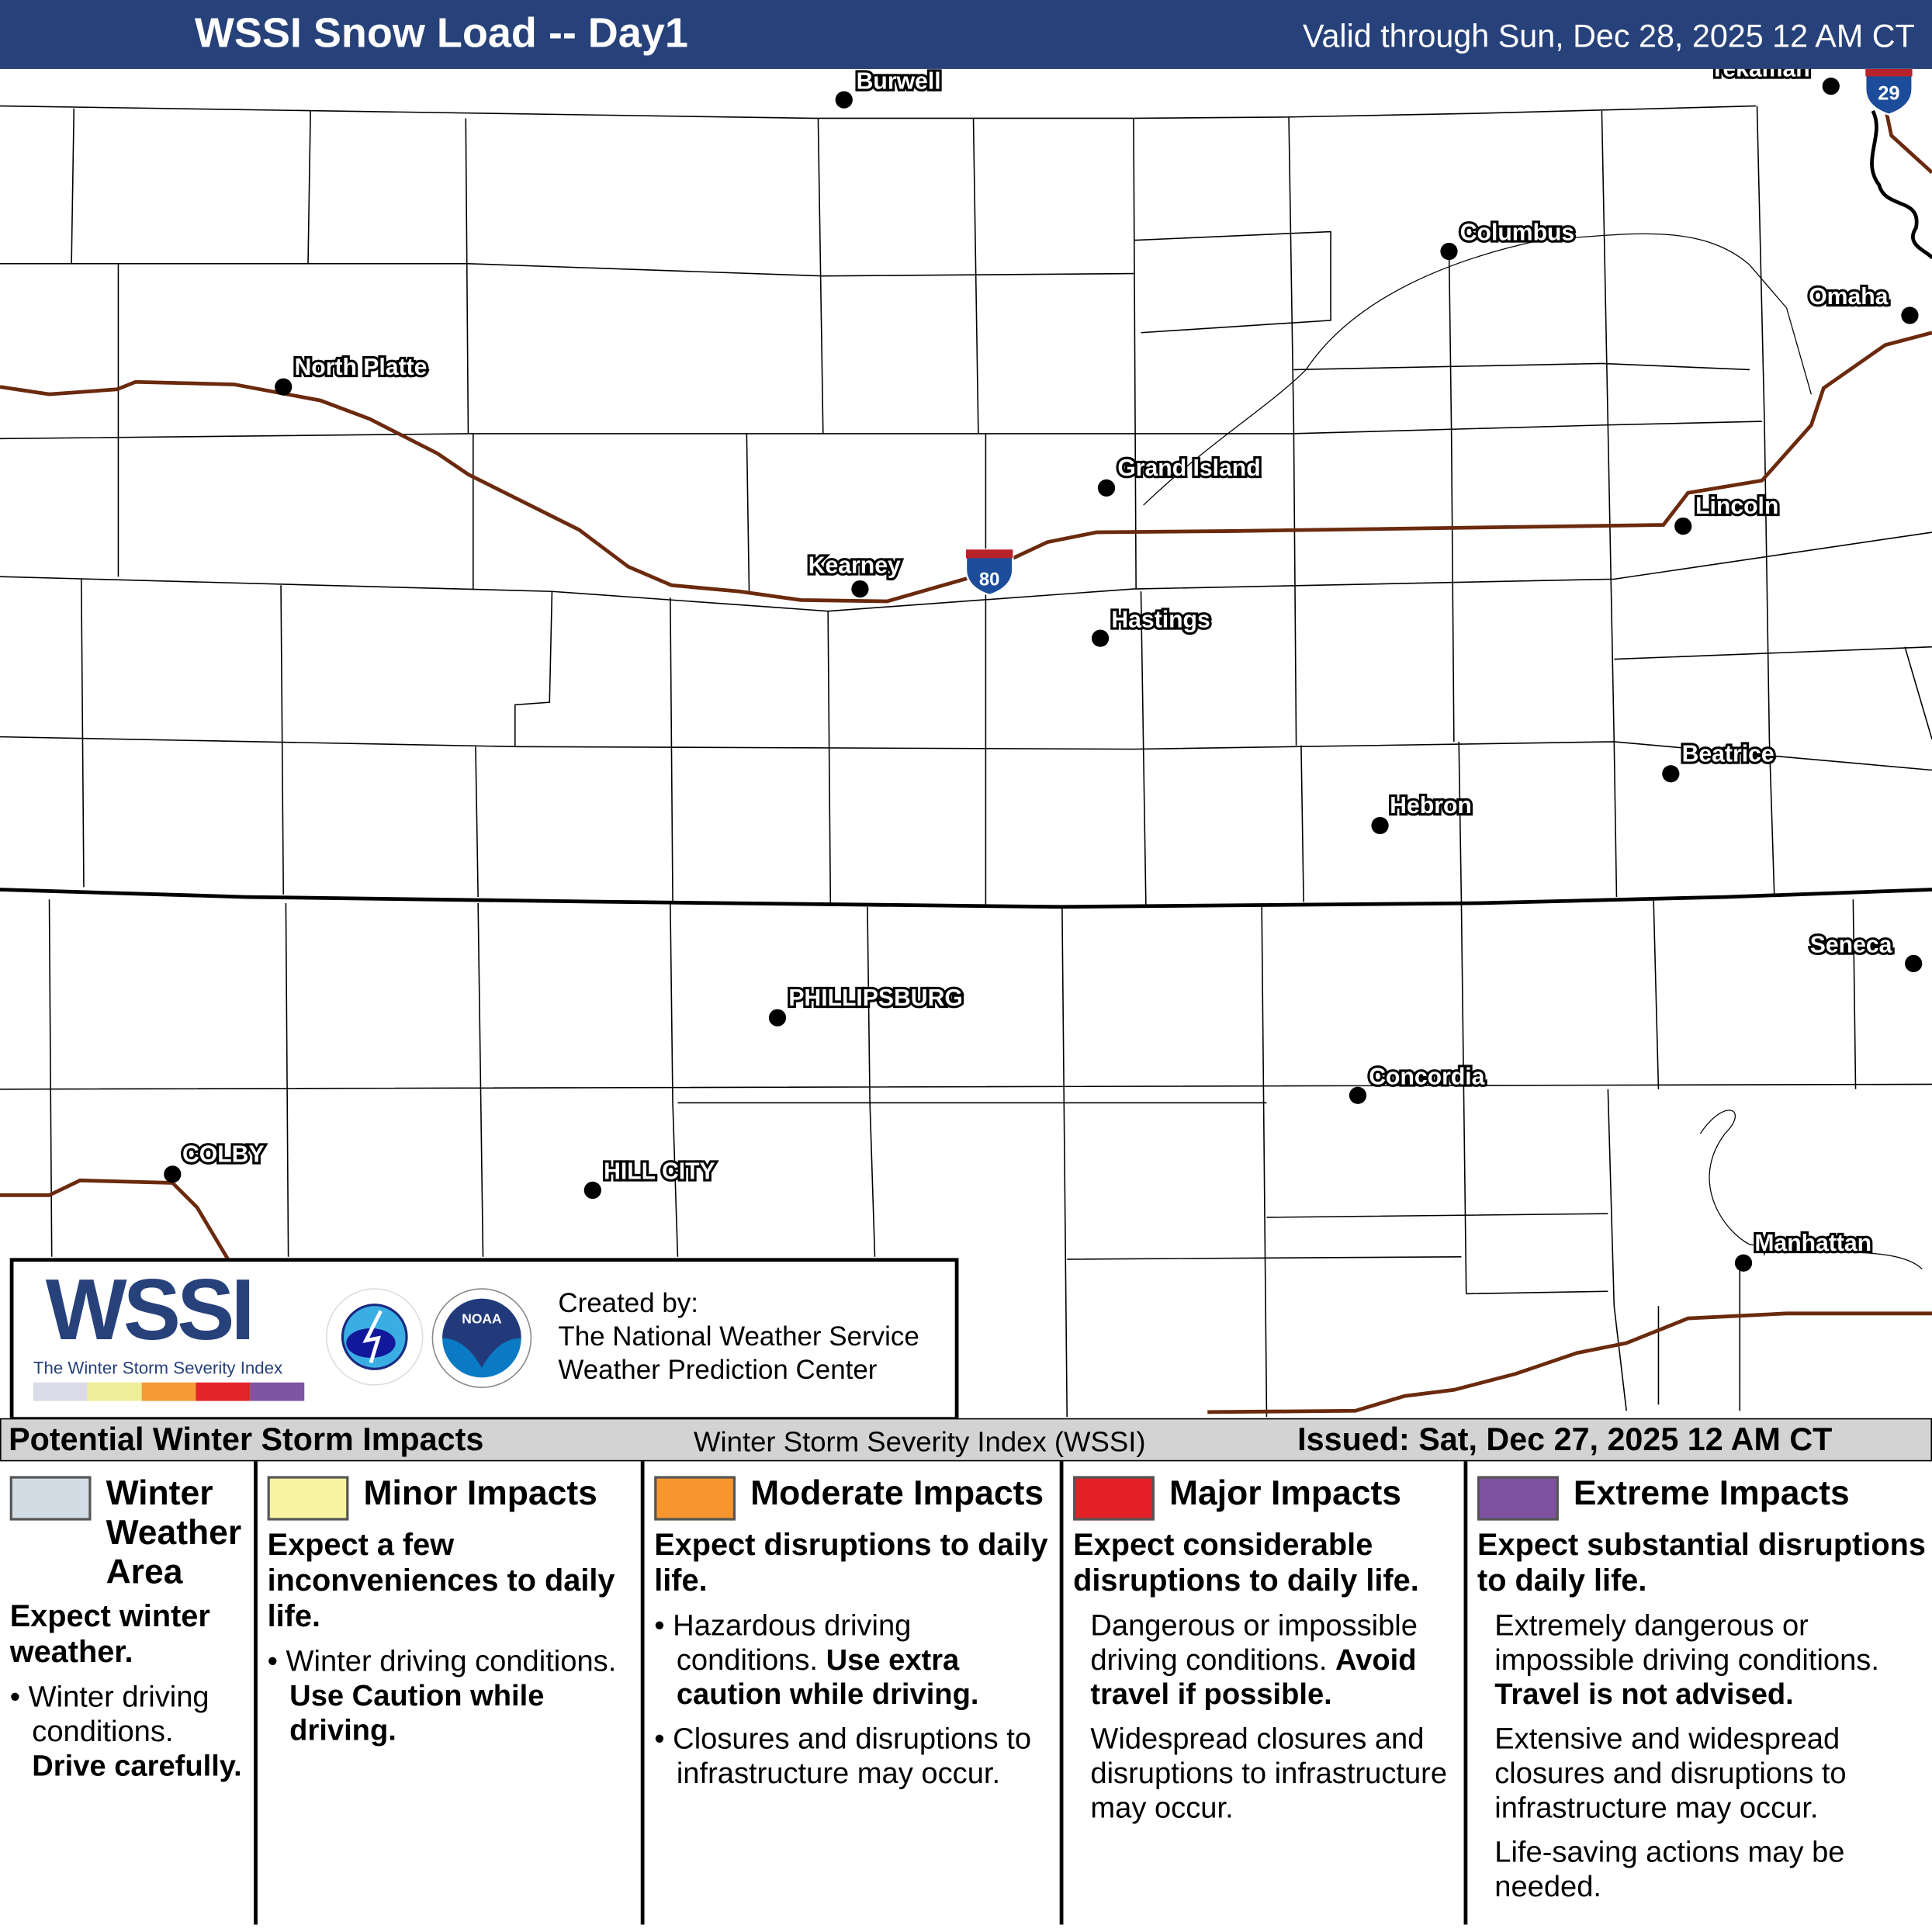 The image size is (1932, 1932). What do you see at coordinates (1644, 1695) in the screenshot?
I see `legend-bullet-strong: Travel is not advised.` at bounding box center [1644, 1695].